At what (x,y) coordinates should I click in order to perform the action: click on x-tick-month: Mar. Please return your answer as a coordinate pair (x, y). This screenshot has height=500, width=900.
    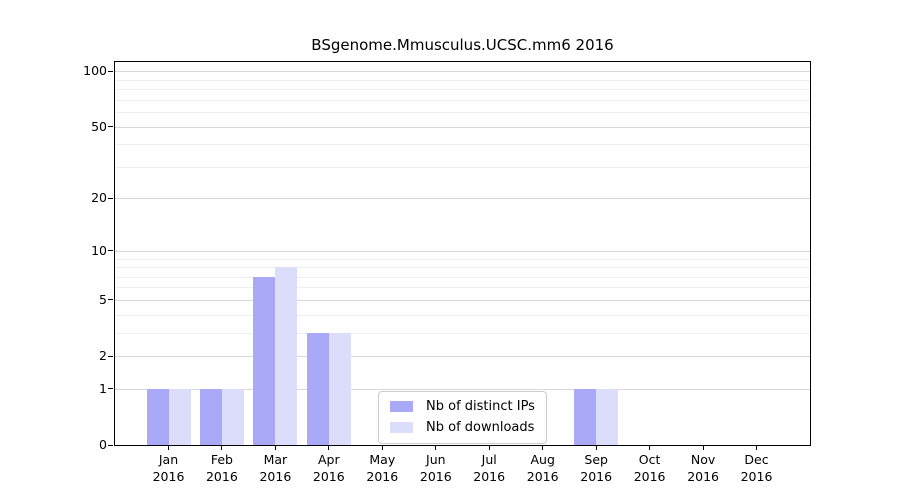
    Looking at the image, I should click on (275, 459).